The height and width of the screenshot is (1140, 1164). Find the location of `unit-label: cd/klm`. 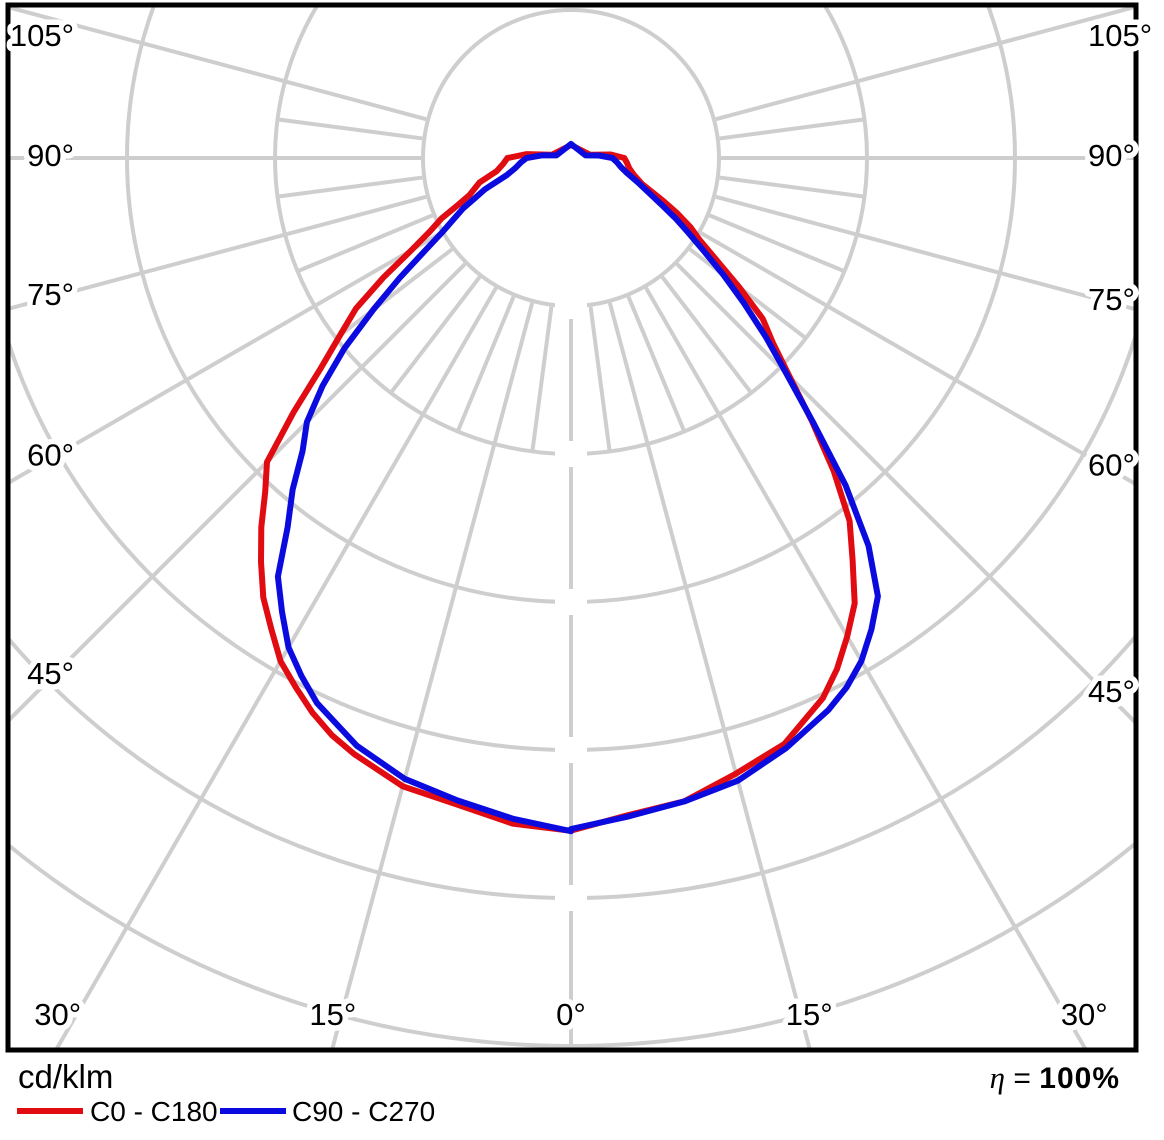

unit-label: cd/klm is located at coordinates (66, 1076).